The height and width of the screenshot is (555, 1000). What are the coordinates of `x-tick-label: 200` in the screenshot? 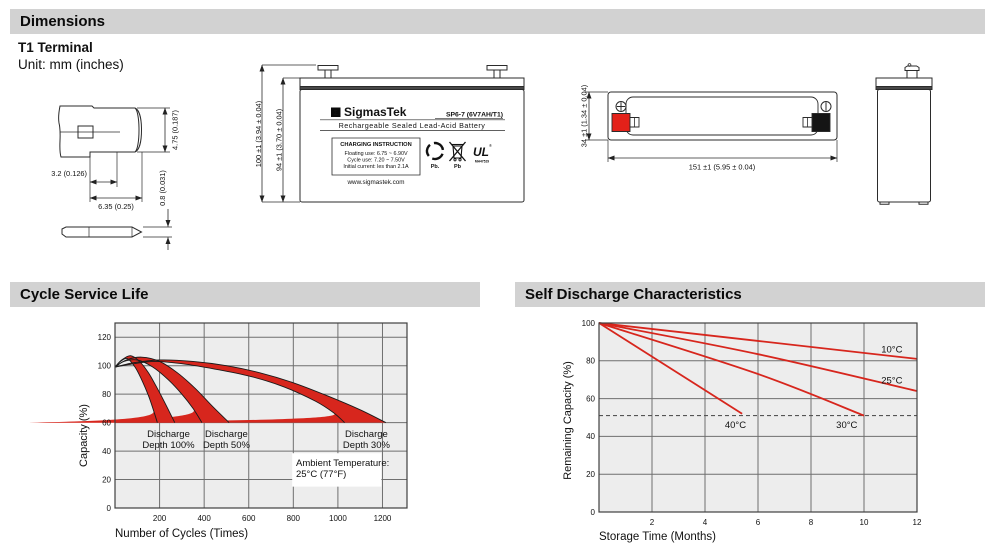 It's located at (160, 518).